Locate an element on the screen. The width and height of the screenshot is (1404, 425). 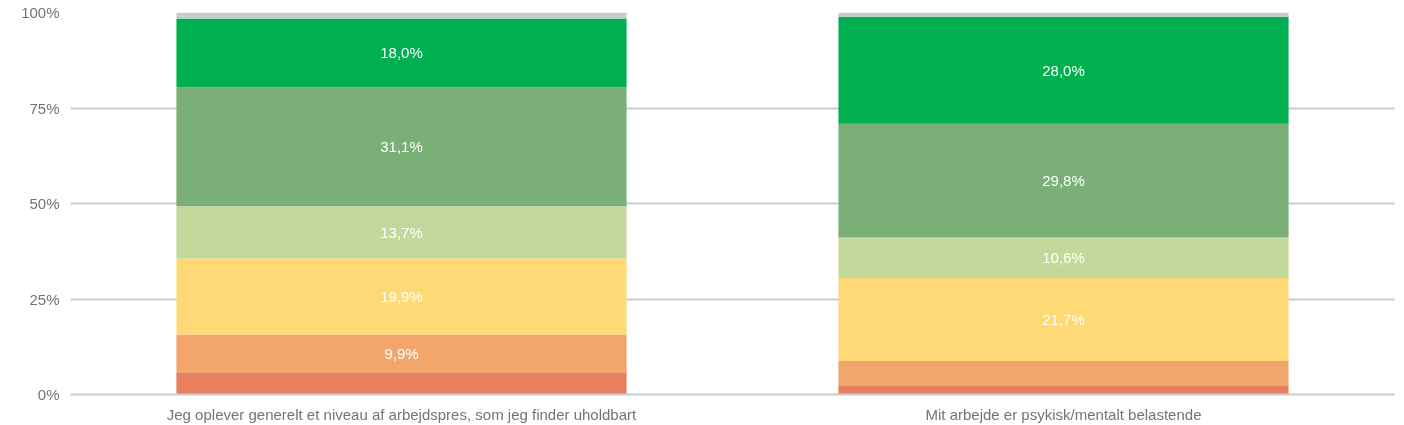
y-tick-label: 0% is located at coordinates (48, 394).